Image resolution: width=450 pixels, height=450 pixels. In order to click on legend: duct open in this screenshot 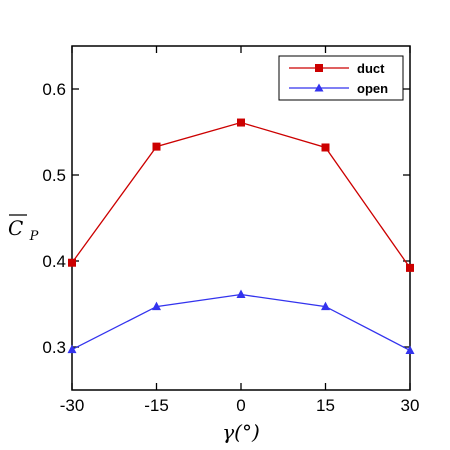, I will do `click(341, 78)`.